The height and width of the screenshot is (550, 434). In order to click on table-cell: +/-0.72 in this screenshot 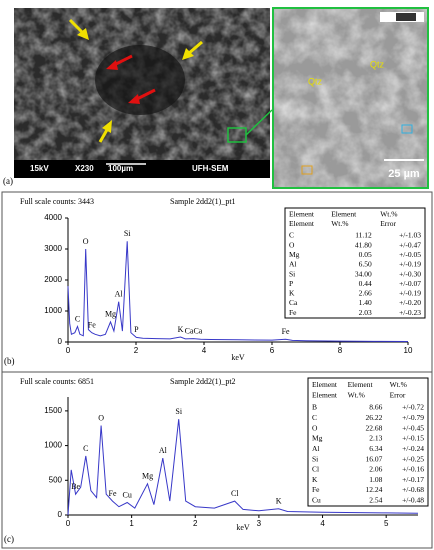, I will do `click(413, 407)`.